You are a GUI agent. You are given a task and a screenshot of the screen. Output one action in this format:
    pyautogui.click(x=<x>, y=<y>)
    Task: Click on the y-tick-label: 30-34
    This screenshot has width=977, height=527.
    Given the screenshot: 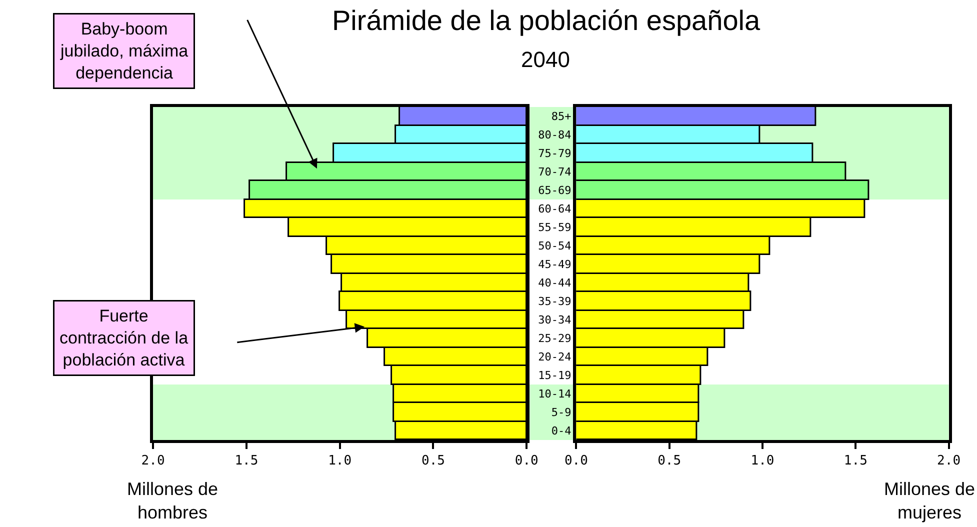 What is the action you would take?
    pyautogui.click(x=555, y=320)
    